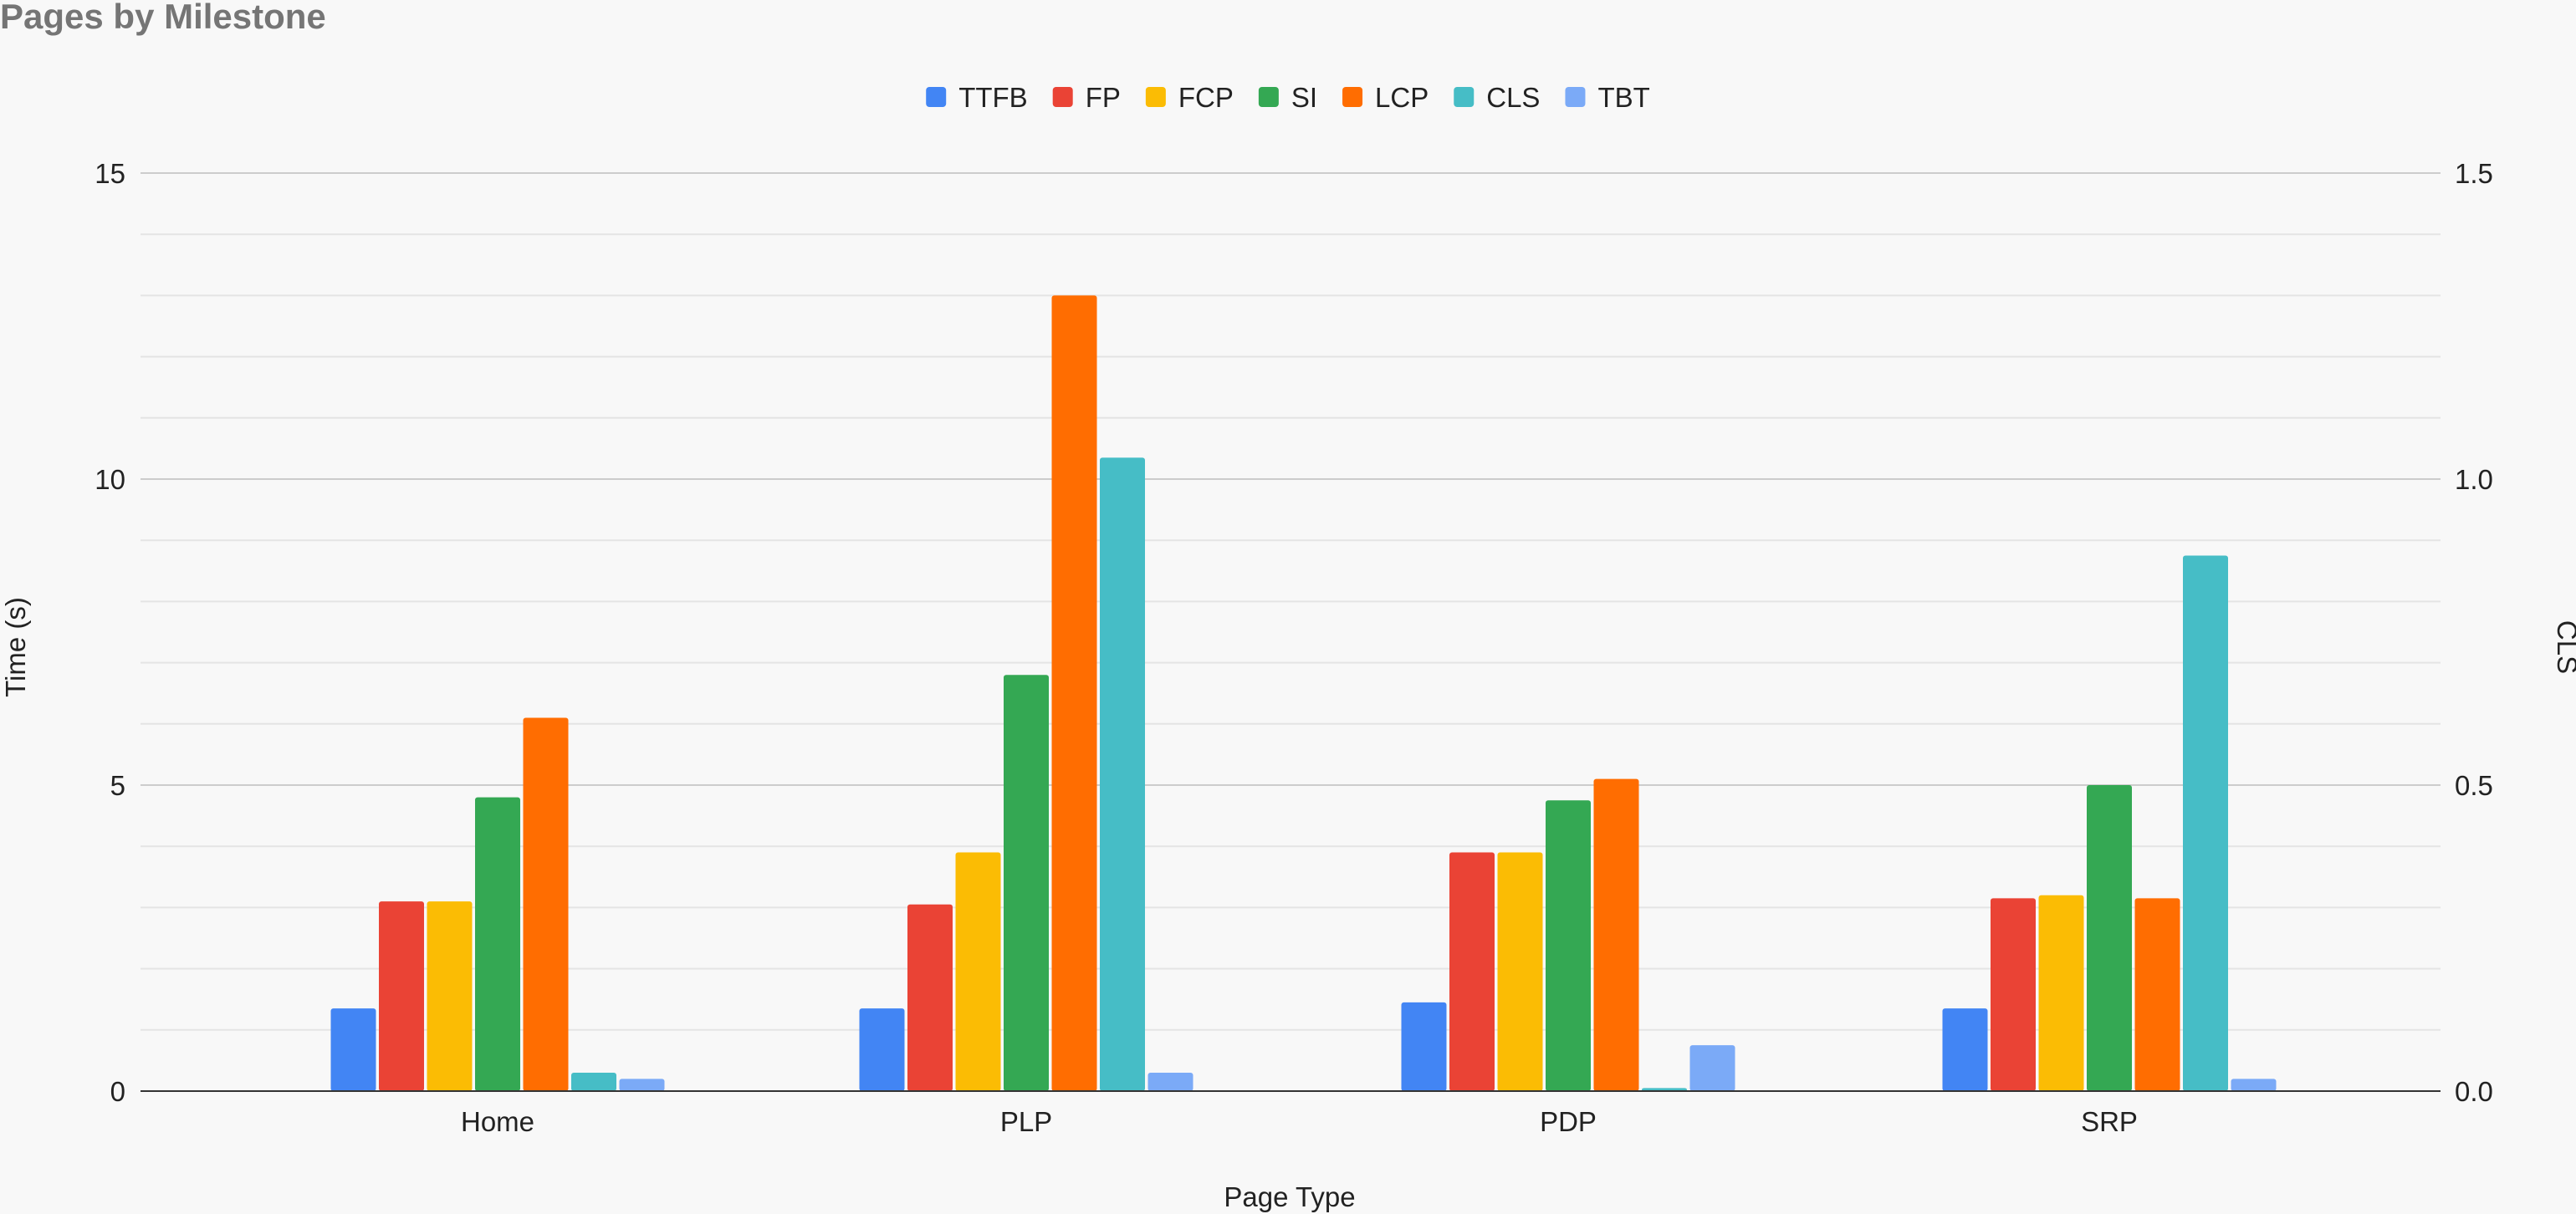 This screenshot has width=2576, height=1214. I want to click on bar-group-plp, so click(1026, 693).